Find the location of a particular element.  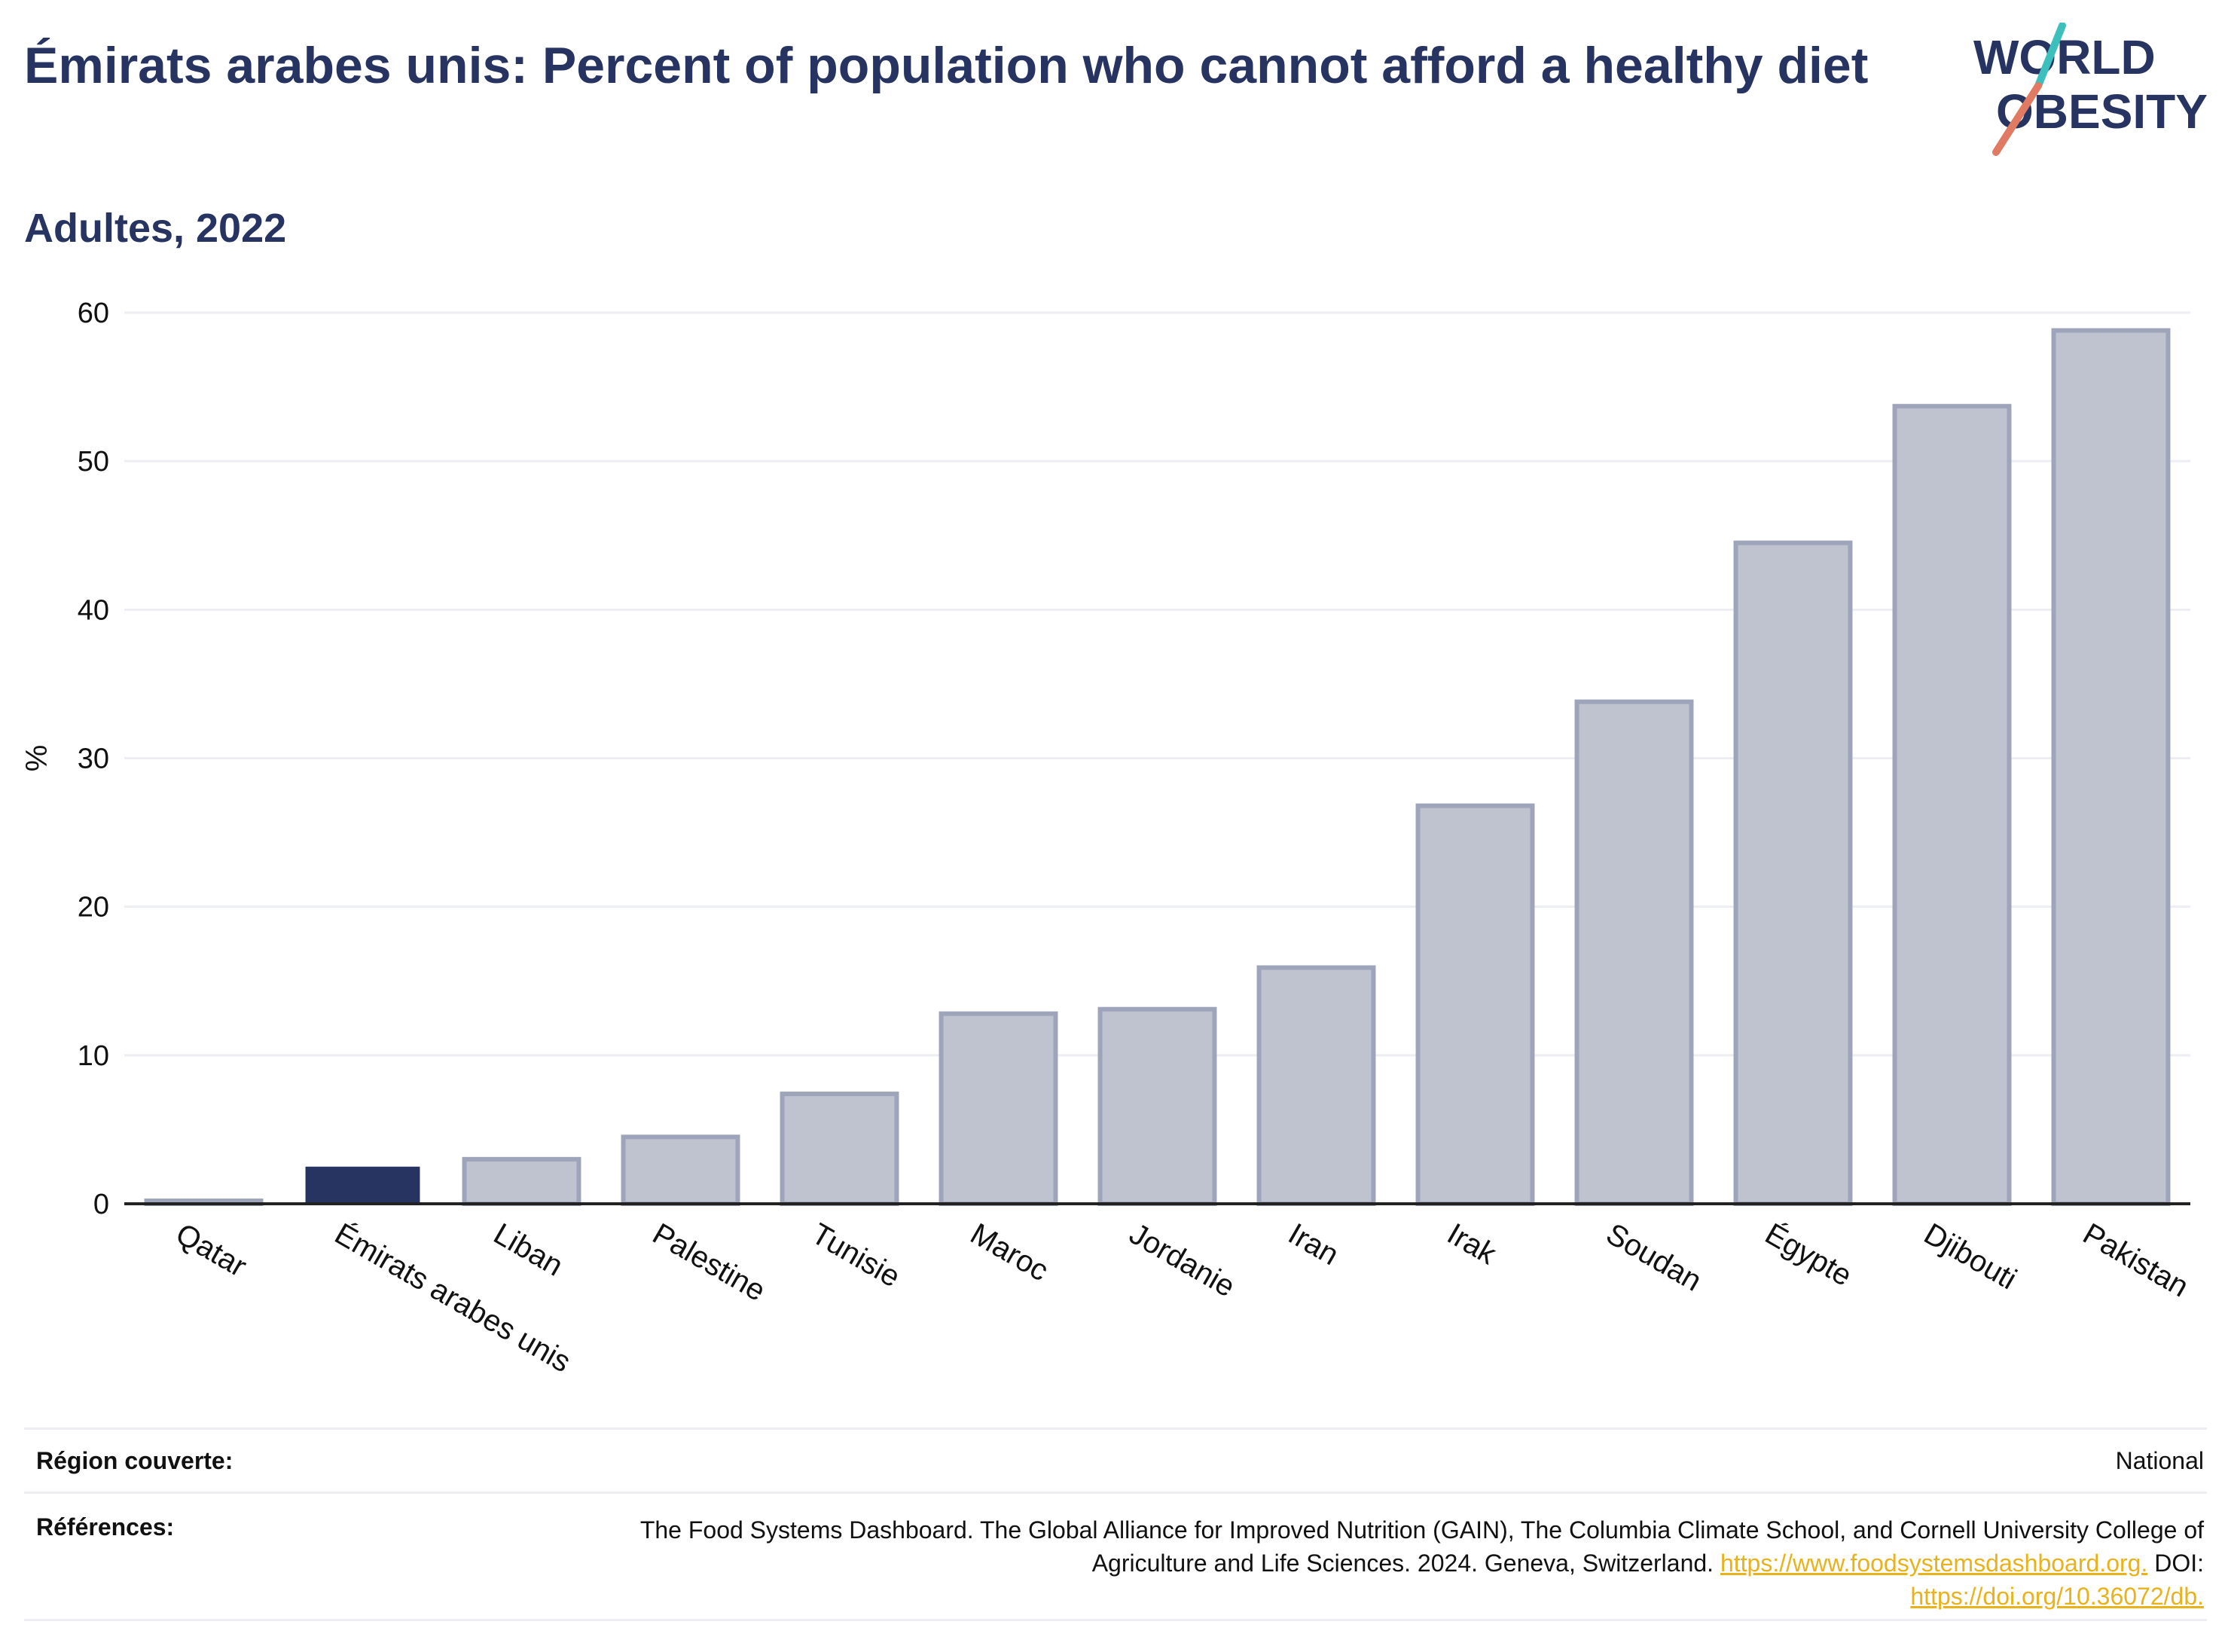

x-tick-label: Qatar is located at coordinates (211, 1250).